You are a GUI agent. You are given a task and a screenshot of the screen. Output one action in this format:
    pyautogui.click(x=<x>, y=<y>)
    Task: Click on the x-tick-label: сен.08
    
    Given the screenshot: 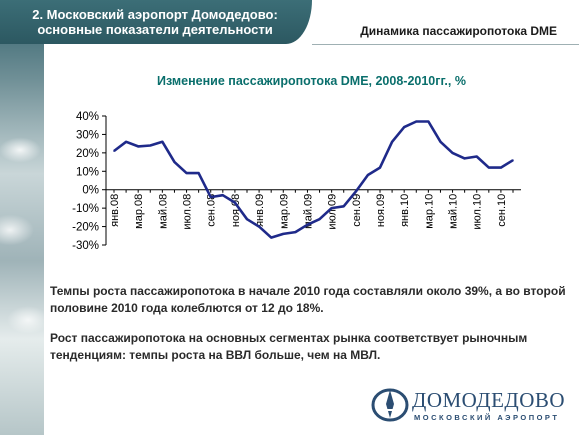 What is the action you would take?
    pyautogui.click(x=212, y=210)
    